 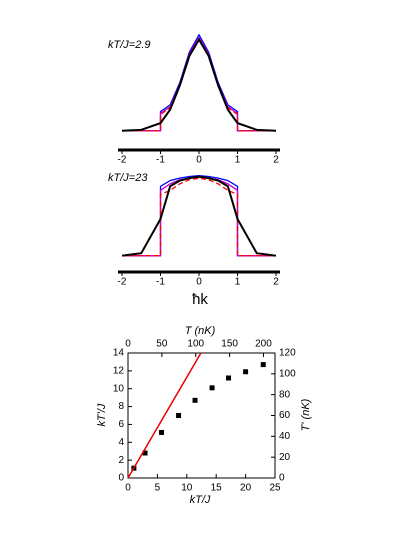 I want to click on x-axis-title: ħk, so click(x=200, y=299).